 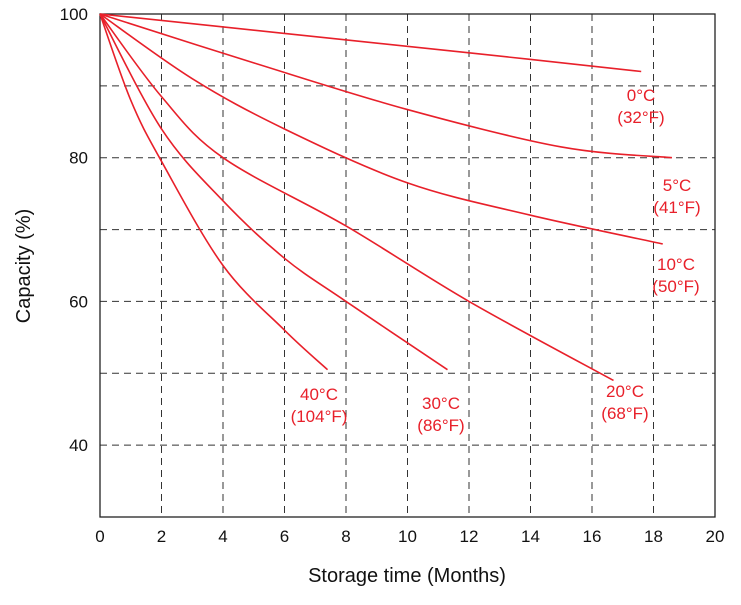 I want to click on y-tick-label: 40, so click(x=78, y=445).